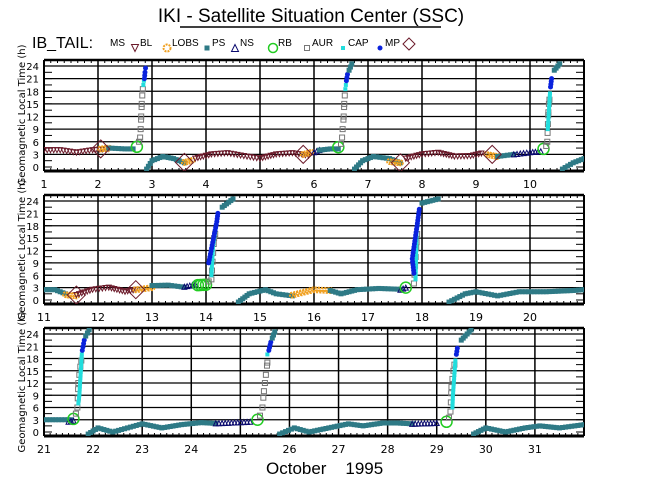 The width and height of the screenshot is (650, 500). What do you see at coordinates (32, 80) in the screenshot?
I see `y-tick-label: 21` at bounding box center [32, 80].